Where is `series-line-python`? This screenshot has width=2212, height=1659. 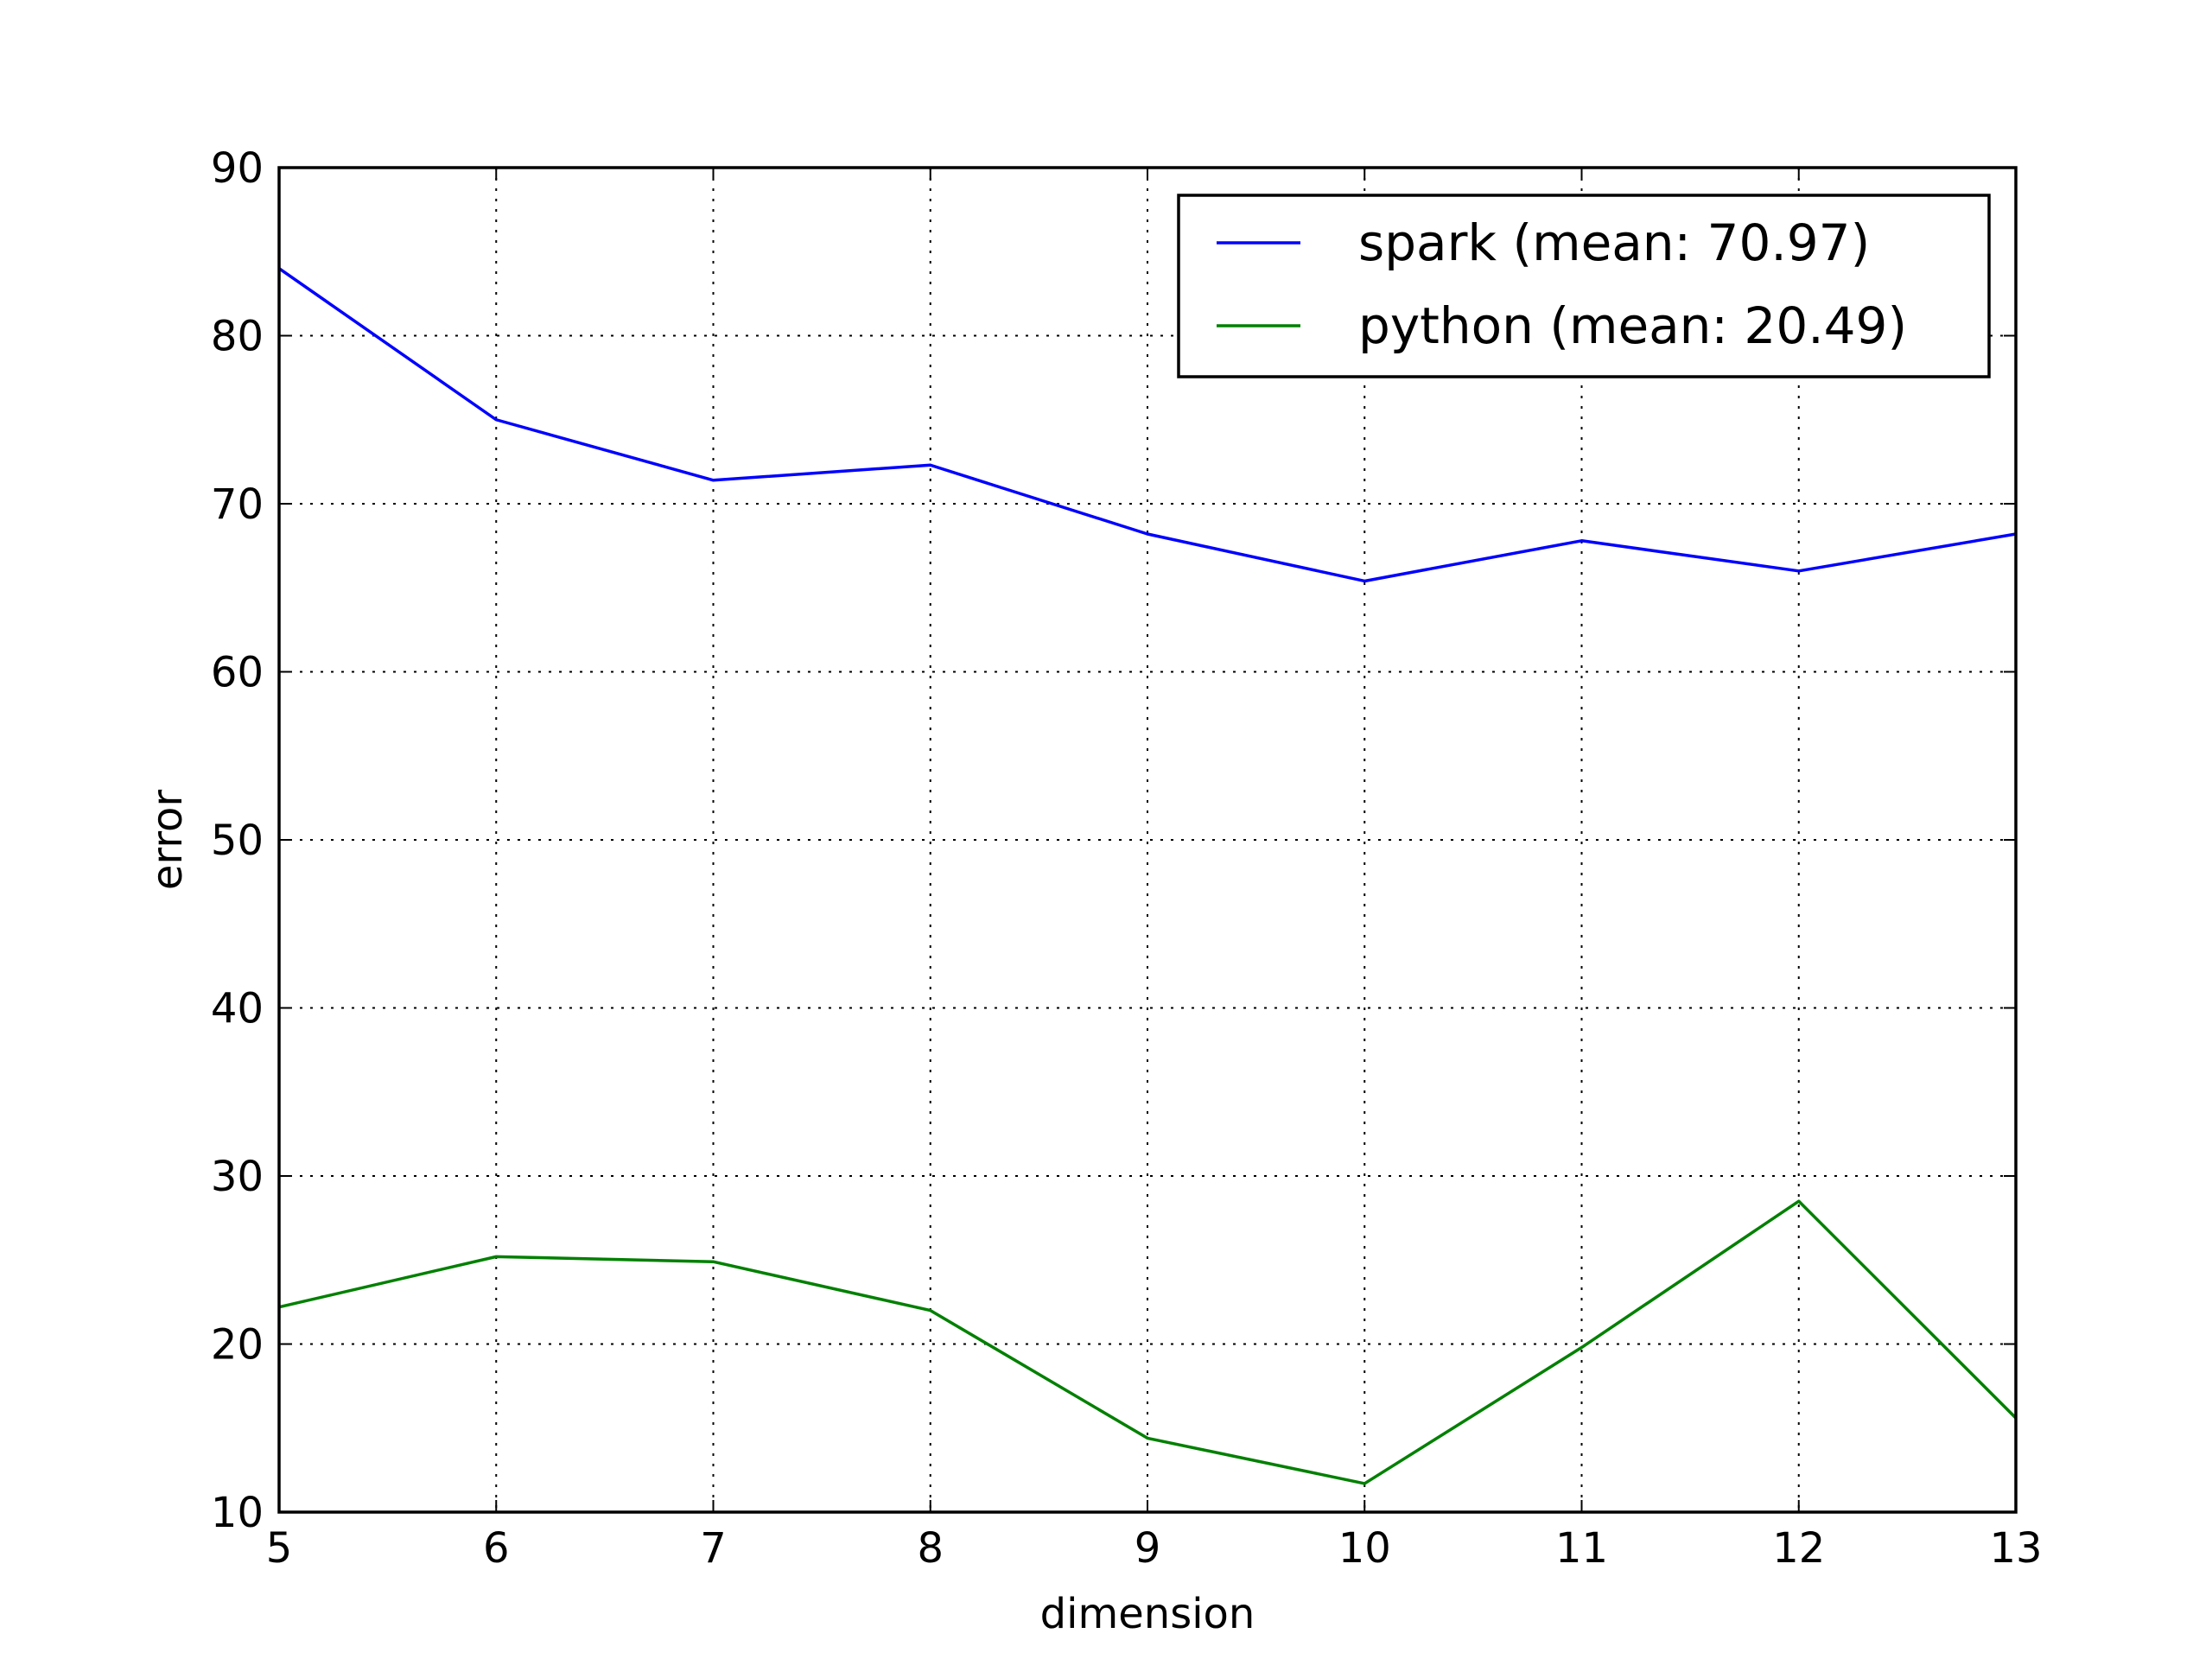 series-line-python is located at coordinates (1148, 1342).